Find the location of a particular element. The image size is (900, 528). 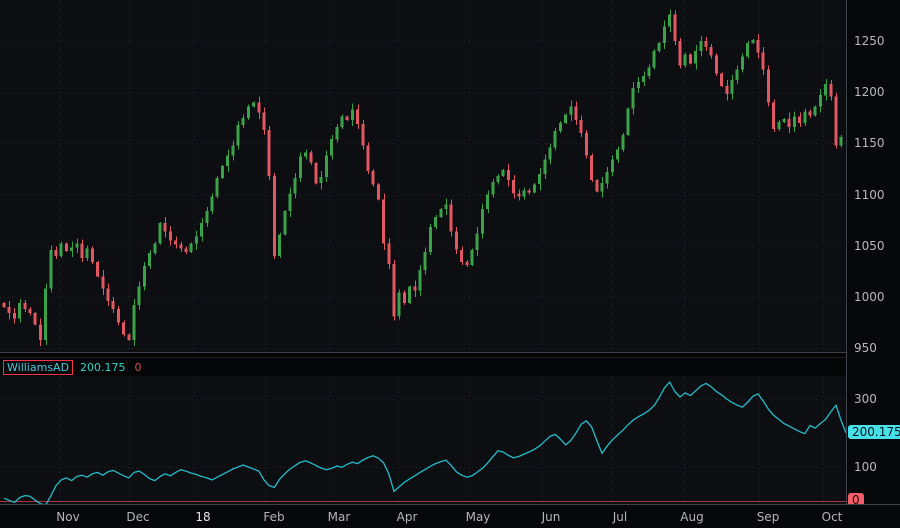

time-axis-month-label: Mar is located at coordinates (339, 517).